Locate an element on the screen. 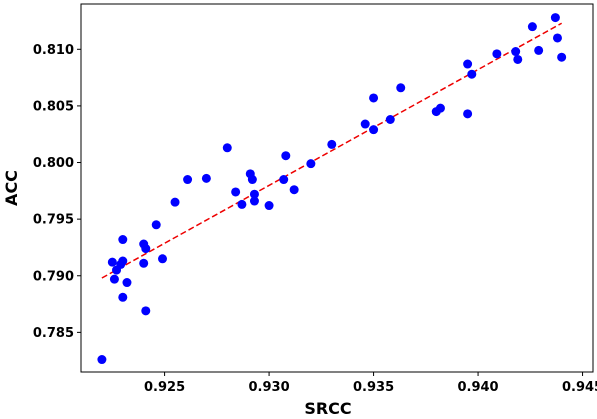  x-tick-label: 0.930 is located at coordinates (269, 387).